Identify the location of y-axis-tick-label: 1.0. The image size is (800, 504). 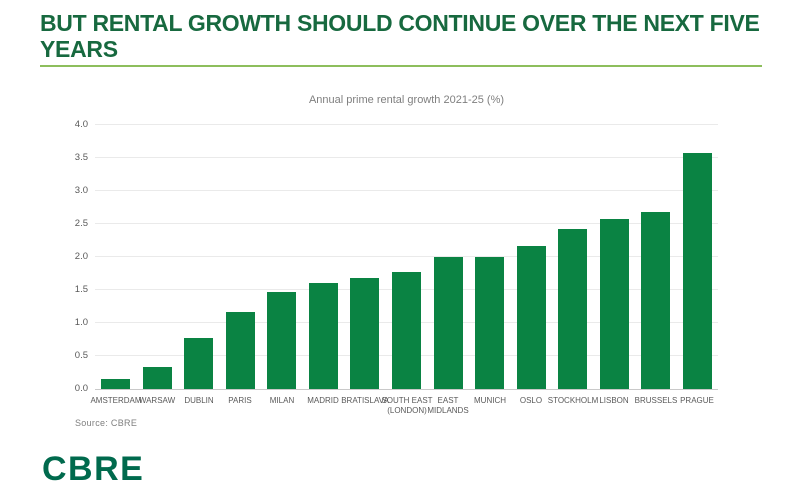
(81, 322).